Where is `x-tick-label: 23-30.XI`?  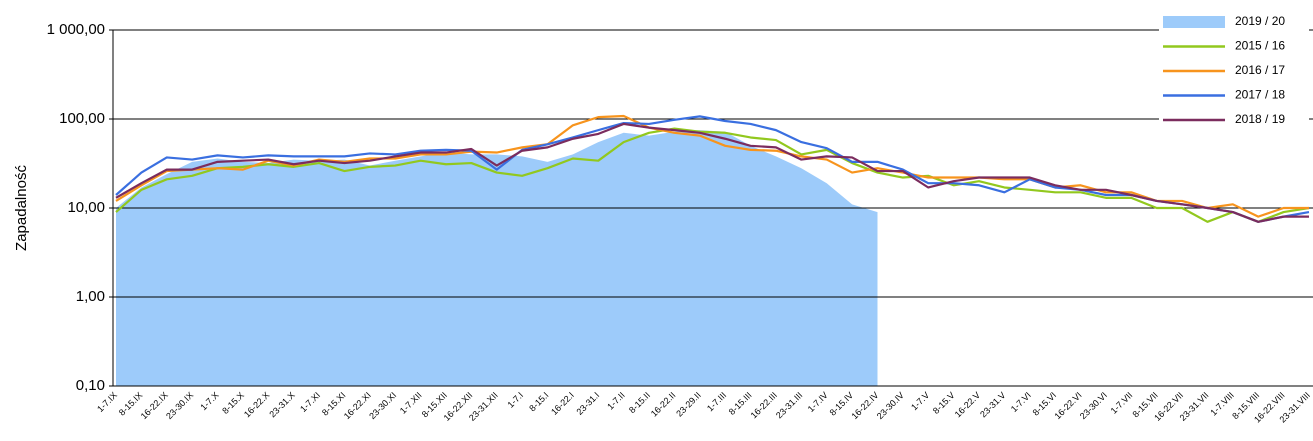 x-tick-label: 23-30.XI is located at coordinates (382, 405).